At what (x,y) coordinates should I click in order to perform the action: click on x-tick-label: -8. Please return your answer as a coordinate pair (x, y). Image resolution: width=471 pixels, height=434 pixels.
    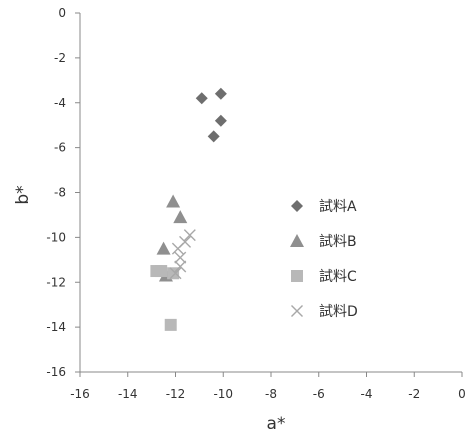
    Looking at the image, I should click on (271, 394).